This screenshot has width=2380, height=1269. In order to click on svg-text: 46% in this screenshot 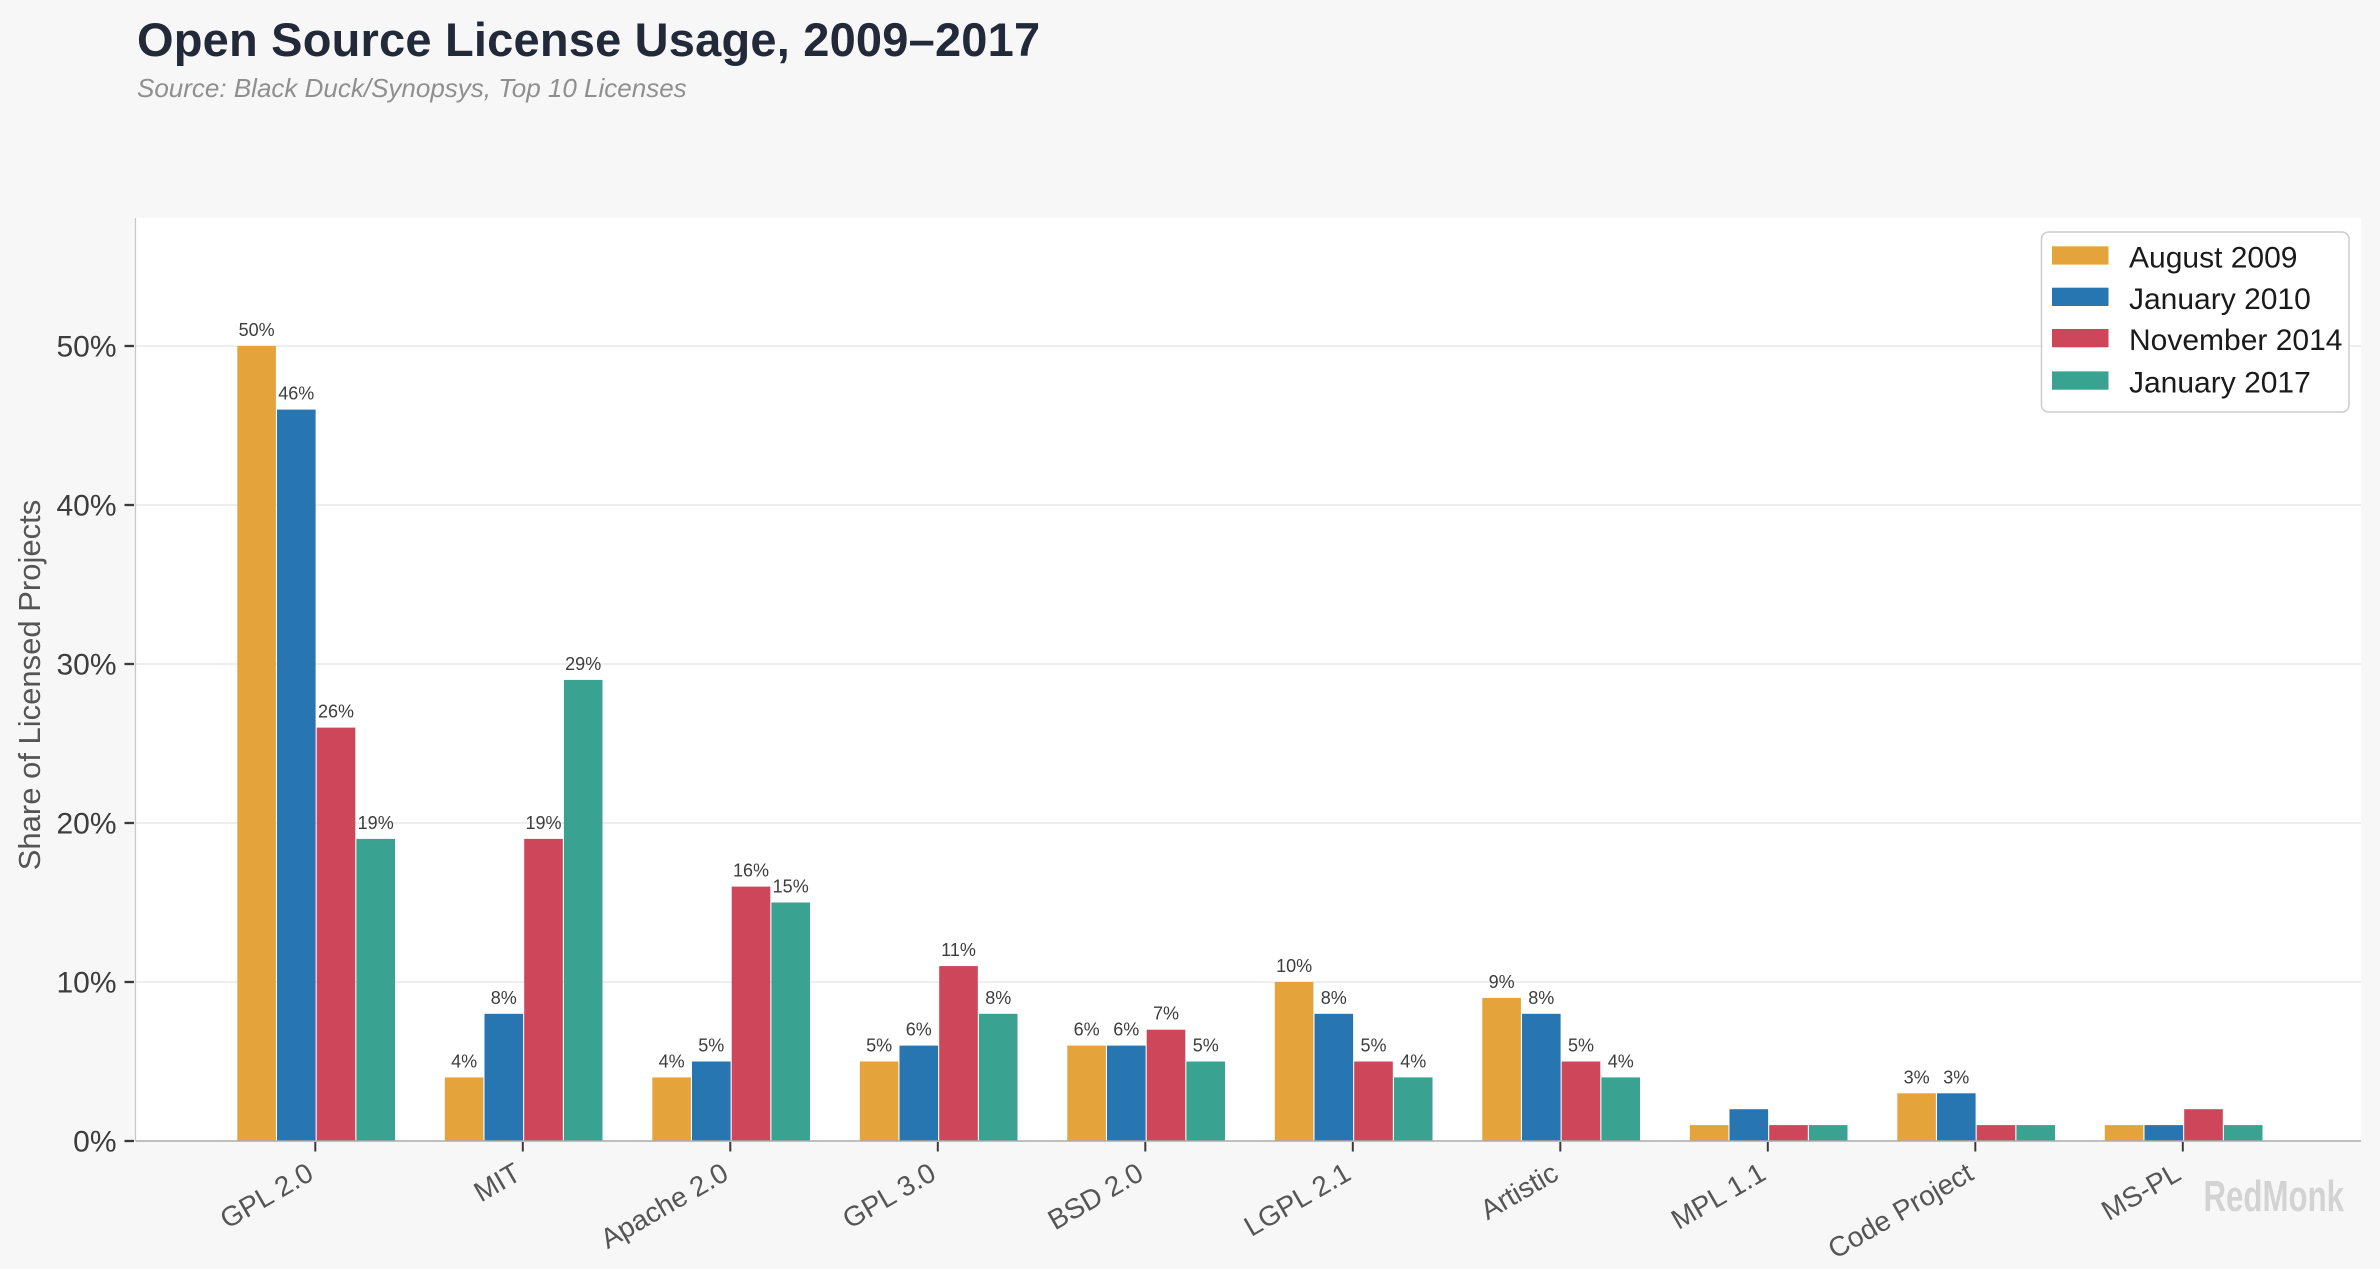, I will do `click(296, 394)`.